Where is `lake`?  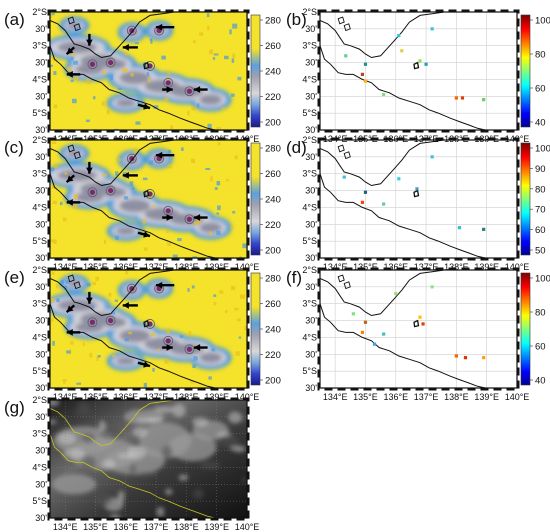
lake is located at coordinates (416, 65).